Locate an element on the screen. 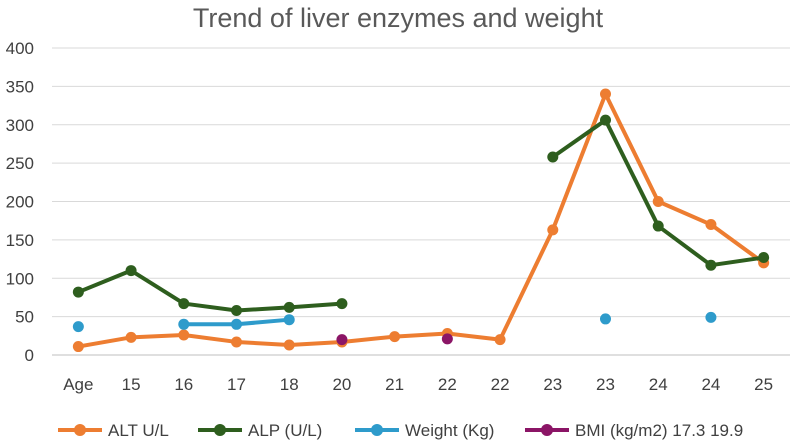 Image resolution: width=800 pixels, height=444 pixels. x-axis-ticks: Age 15 16 17 18 20 21 22 22 23 23 24 24 25 is located at coordinates (418, 384).